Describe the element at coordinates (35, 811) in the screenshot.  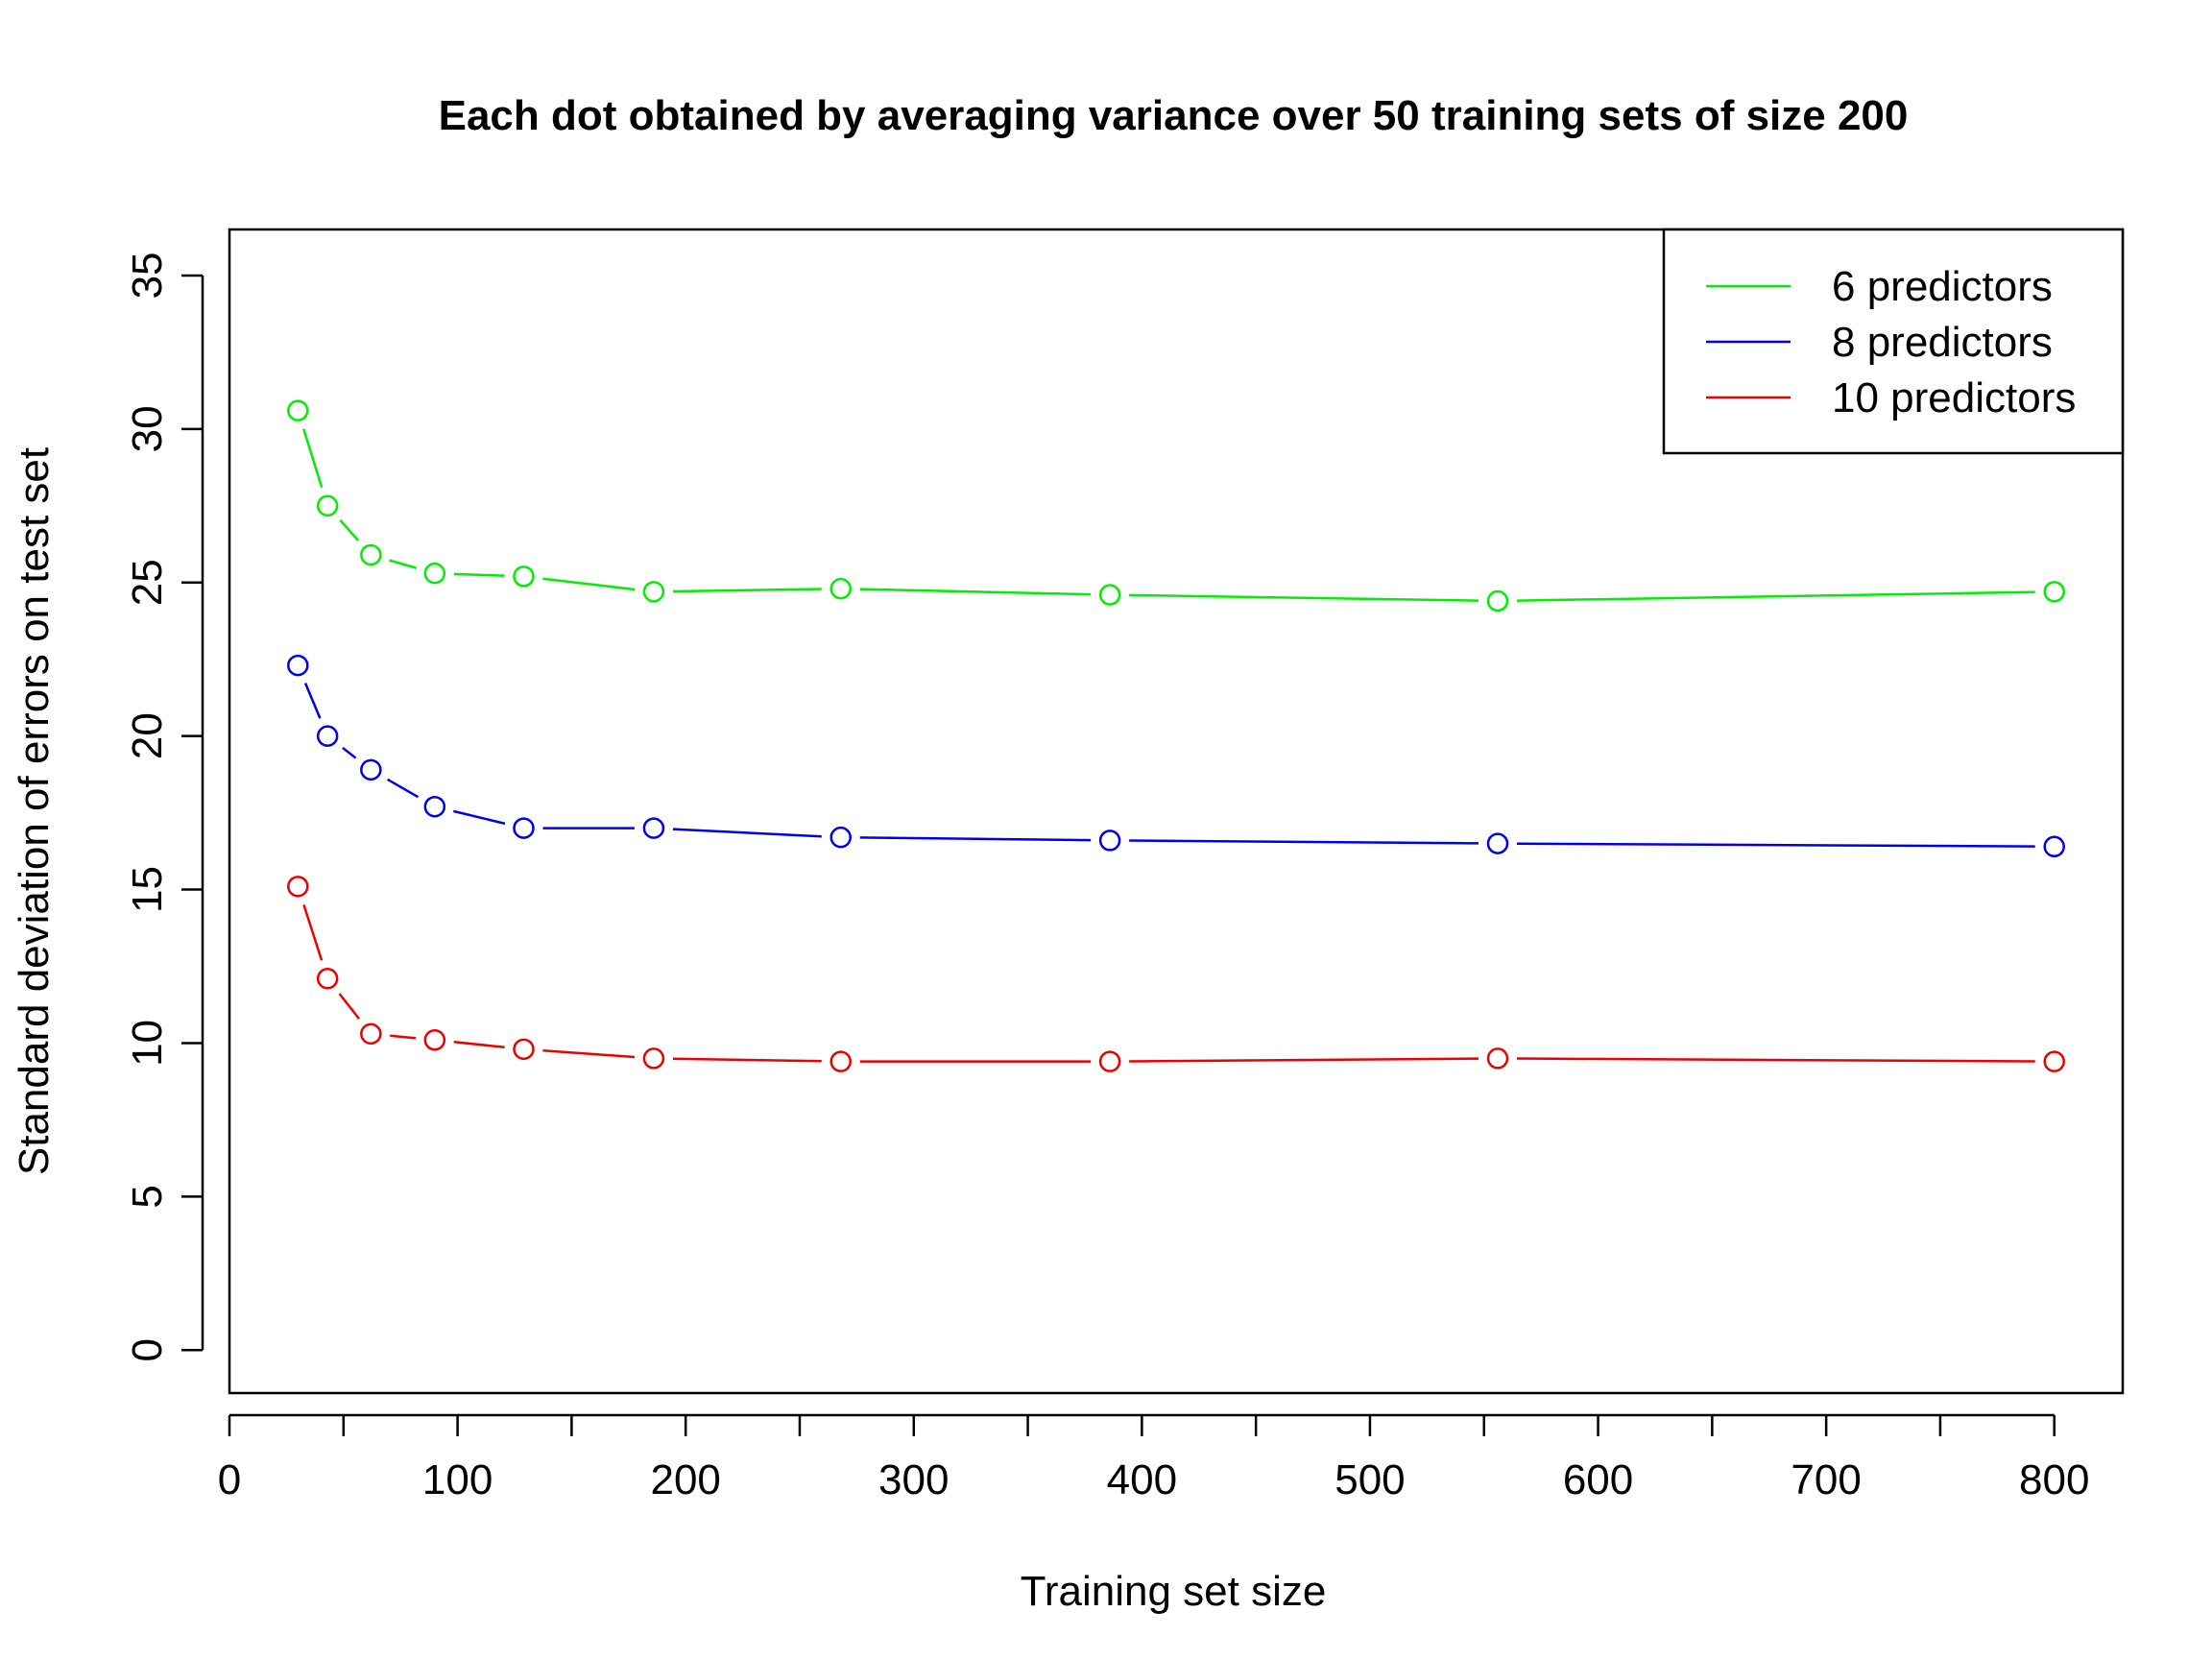
I see `y-axis-label: Standard deviation of errors on test set` at that location.